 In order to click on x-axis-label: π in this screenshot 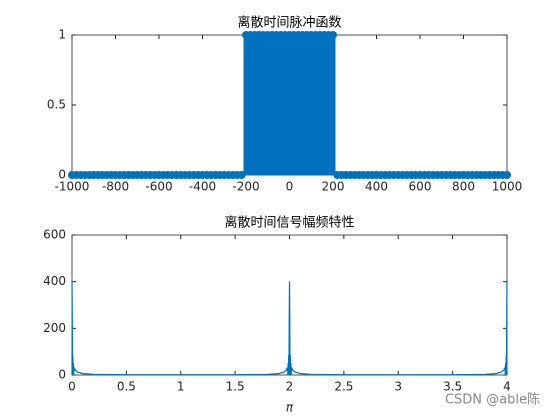, I will do `click(290, 408)`.